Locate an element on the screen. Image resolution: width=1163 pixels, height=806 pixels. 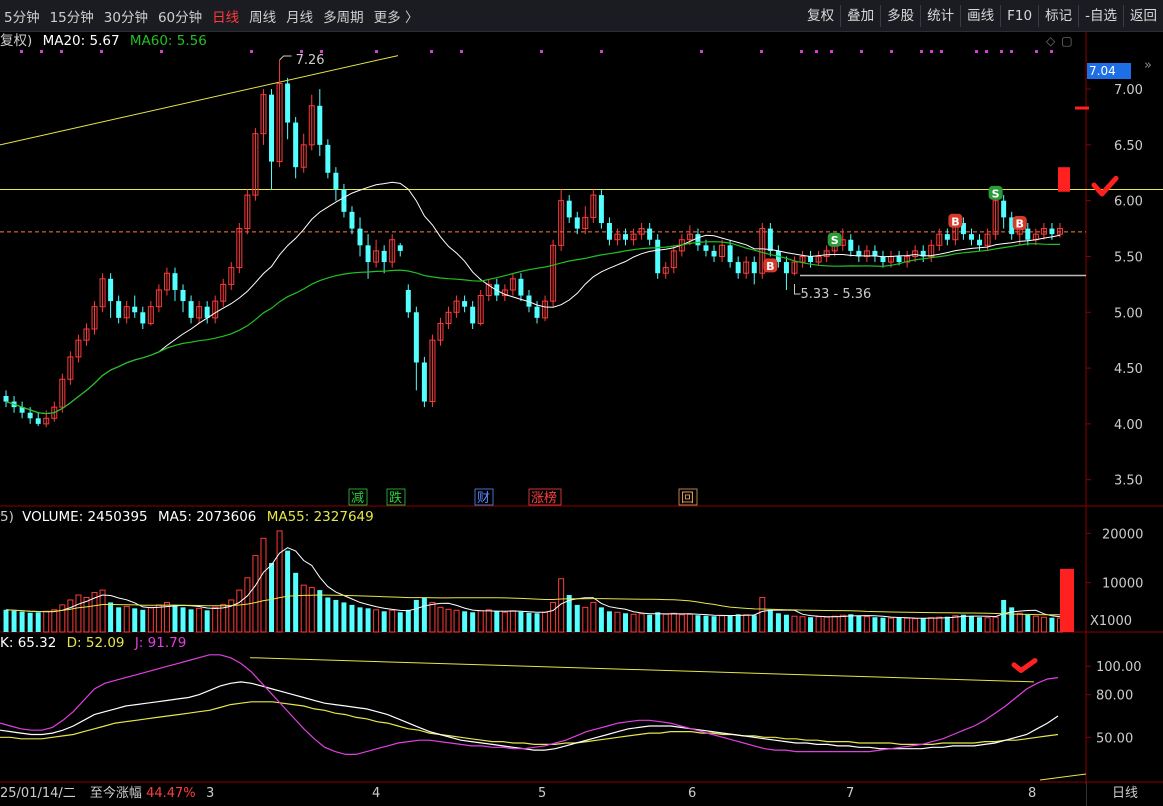
vol-tick-0: 20000 is located at coordinates (1122, 534).